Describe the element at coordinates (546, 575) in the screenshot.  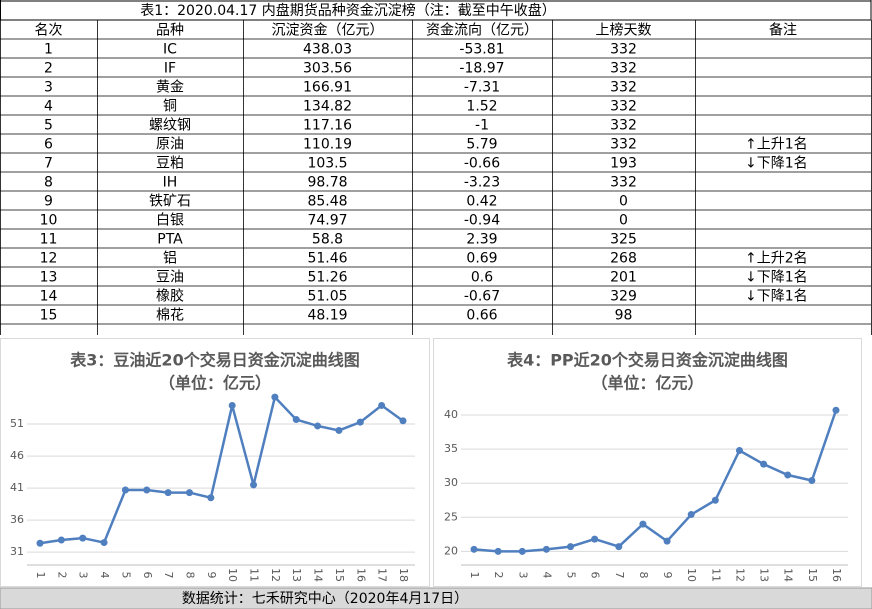
I see `x-tick-label: 4` at that location.